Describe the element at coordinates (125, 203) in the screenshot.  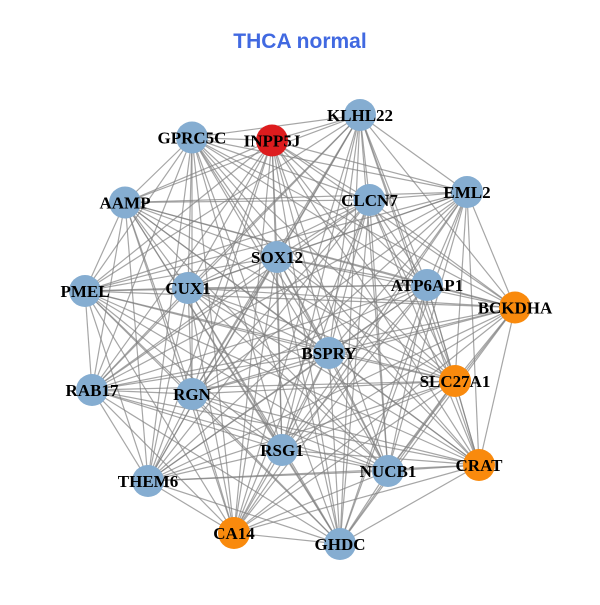
I see `svg-text: AAMP` at that location.